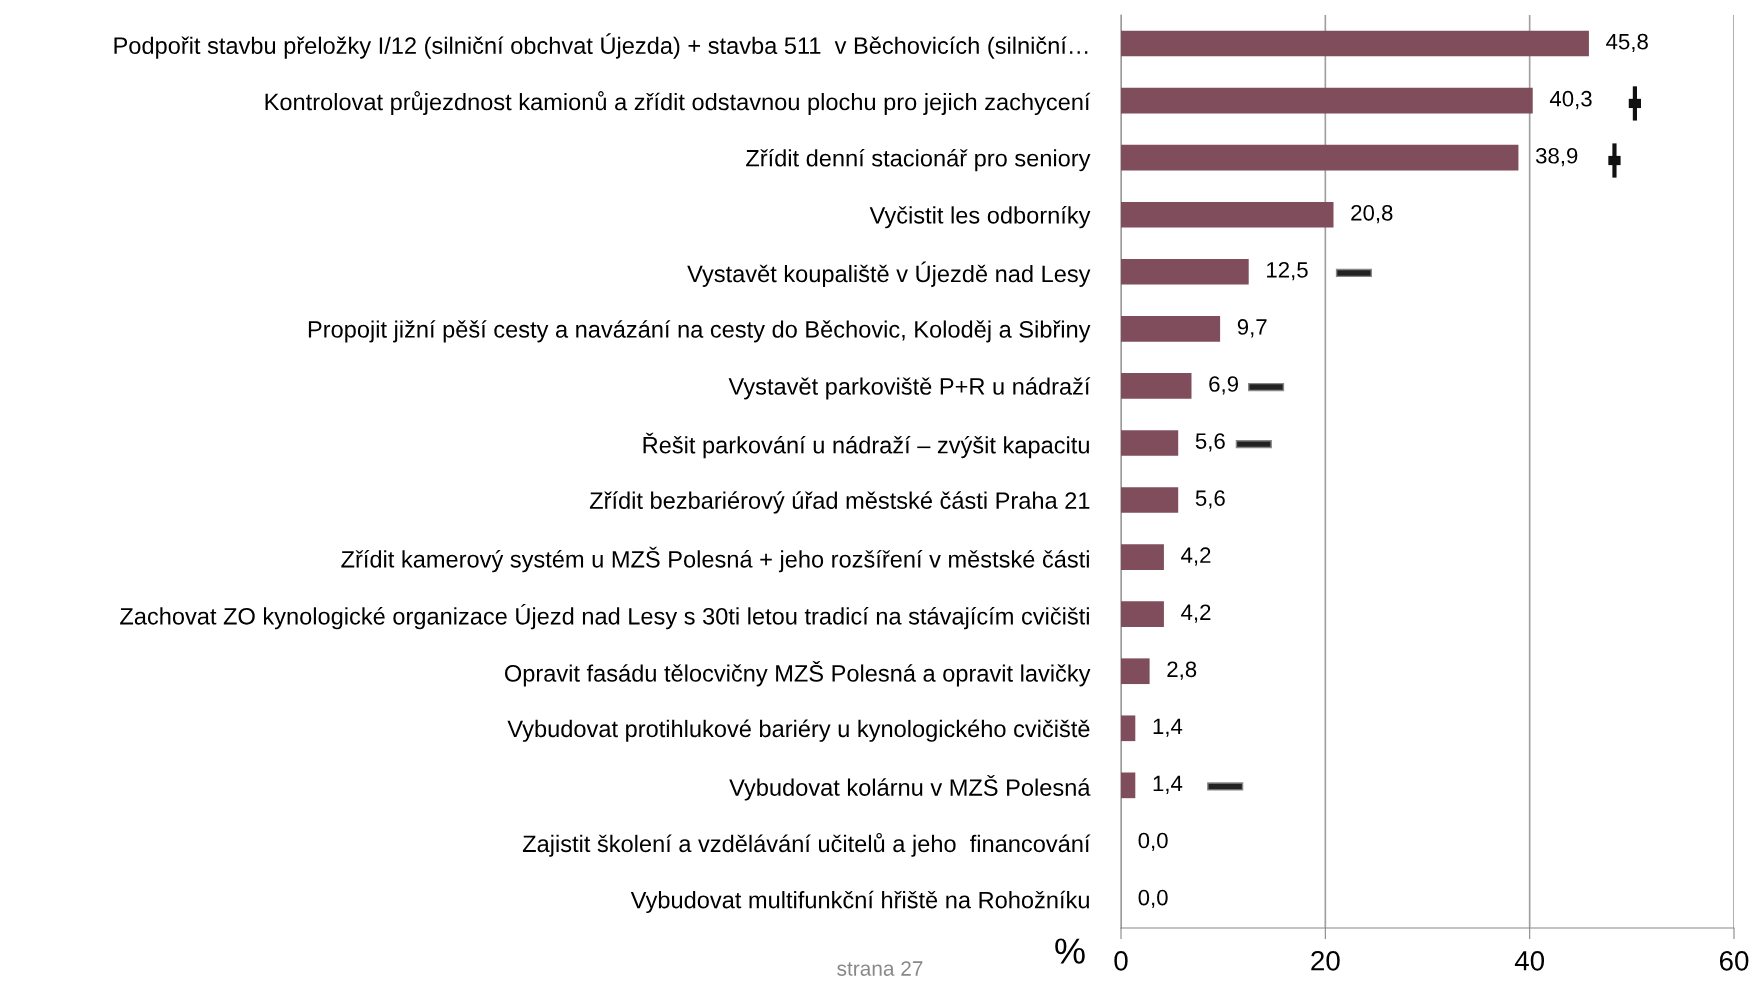  Describe the element at coordinates (909, 388) in the screenshot. I see `y-tick-label: Vystavět parkoviště P+R u nádraží` at that location.